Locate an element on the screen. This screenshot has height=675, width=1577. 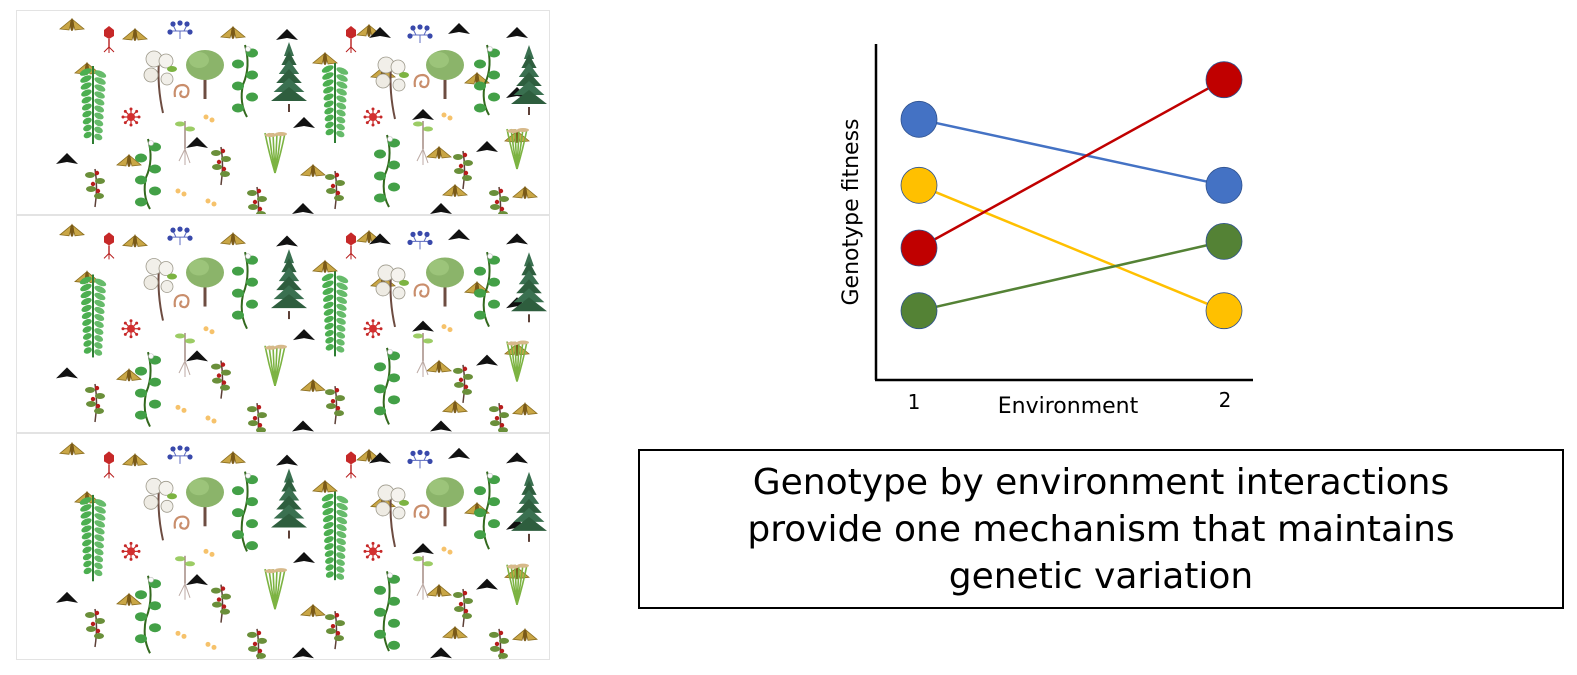
tree-icon is located at coordinates (445, 502).